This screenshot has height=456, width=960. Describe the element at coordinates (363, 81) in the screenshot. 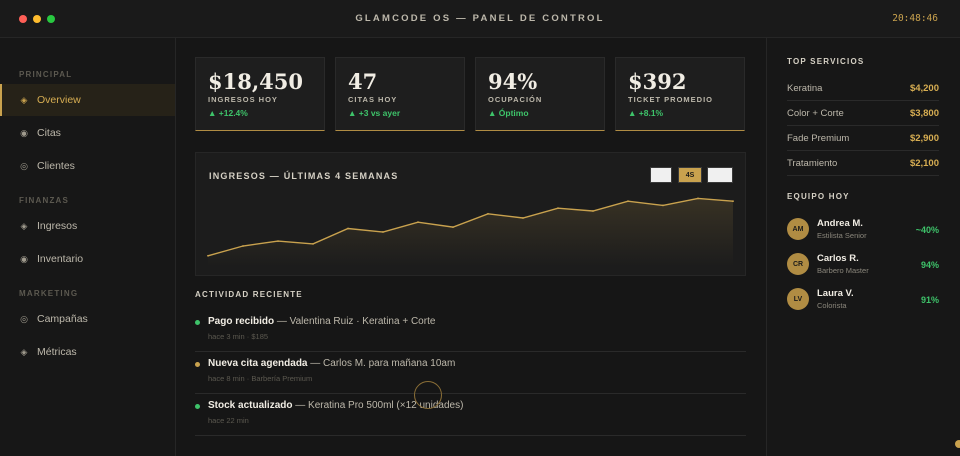

I see `kpi-value: 47` at that location.